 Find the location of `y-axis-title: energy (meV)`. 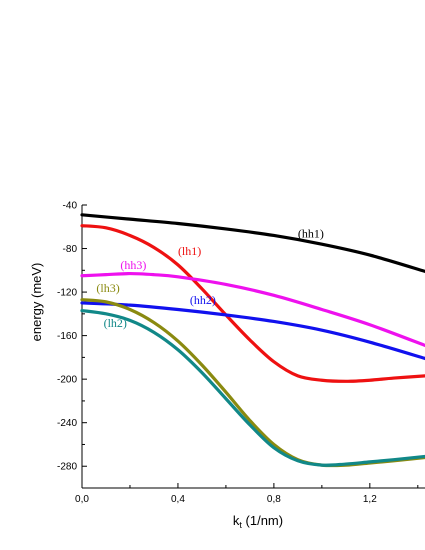

y-axis-title: energy (meV) is located at coordinates (36, 302).